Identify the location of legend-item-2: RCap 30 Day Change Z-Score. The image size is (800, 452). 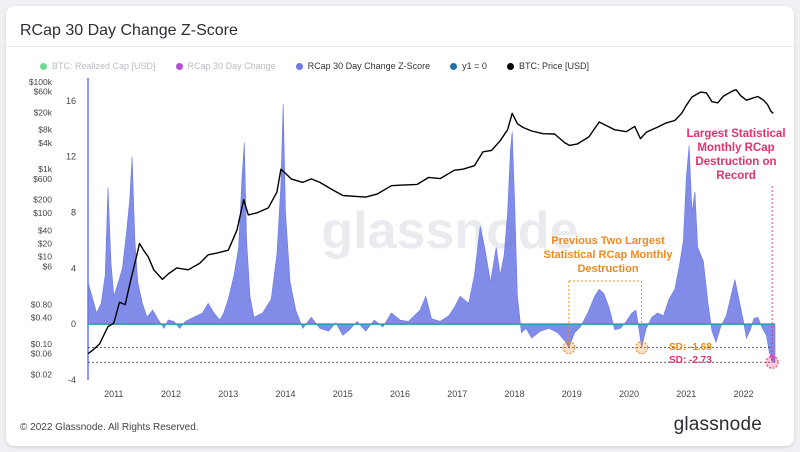
(363, 66).